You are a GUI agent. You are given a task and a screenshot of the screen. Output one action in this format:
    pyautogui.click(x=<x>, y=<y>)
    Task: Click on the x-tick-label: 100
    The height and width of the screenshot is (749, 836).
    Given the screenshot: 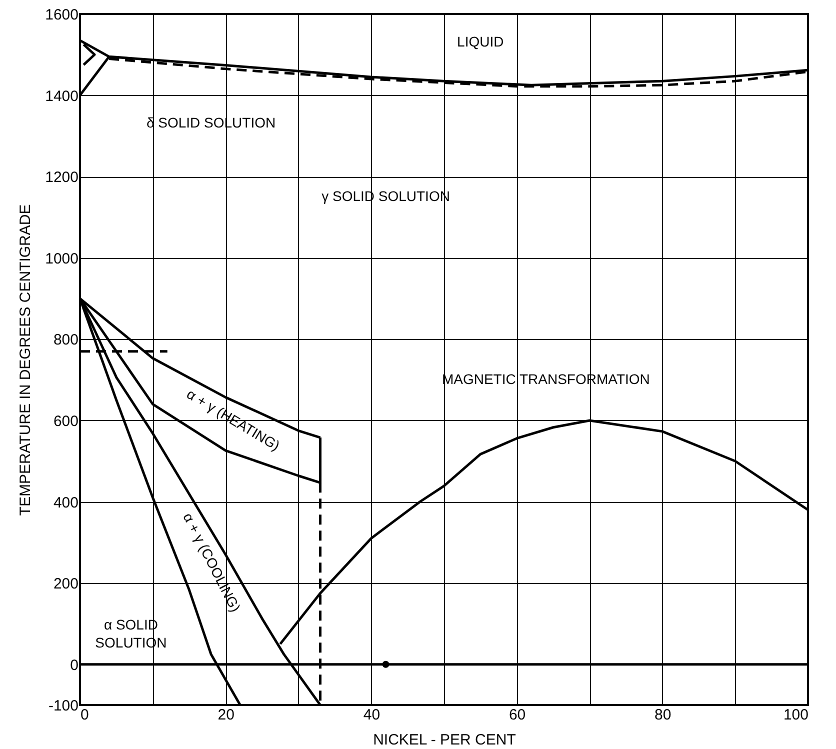 What is the action you would take?
    pyautogui.click(x=795, y=715)
    